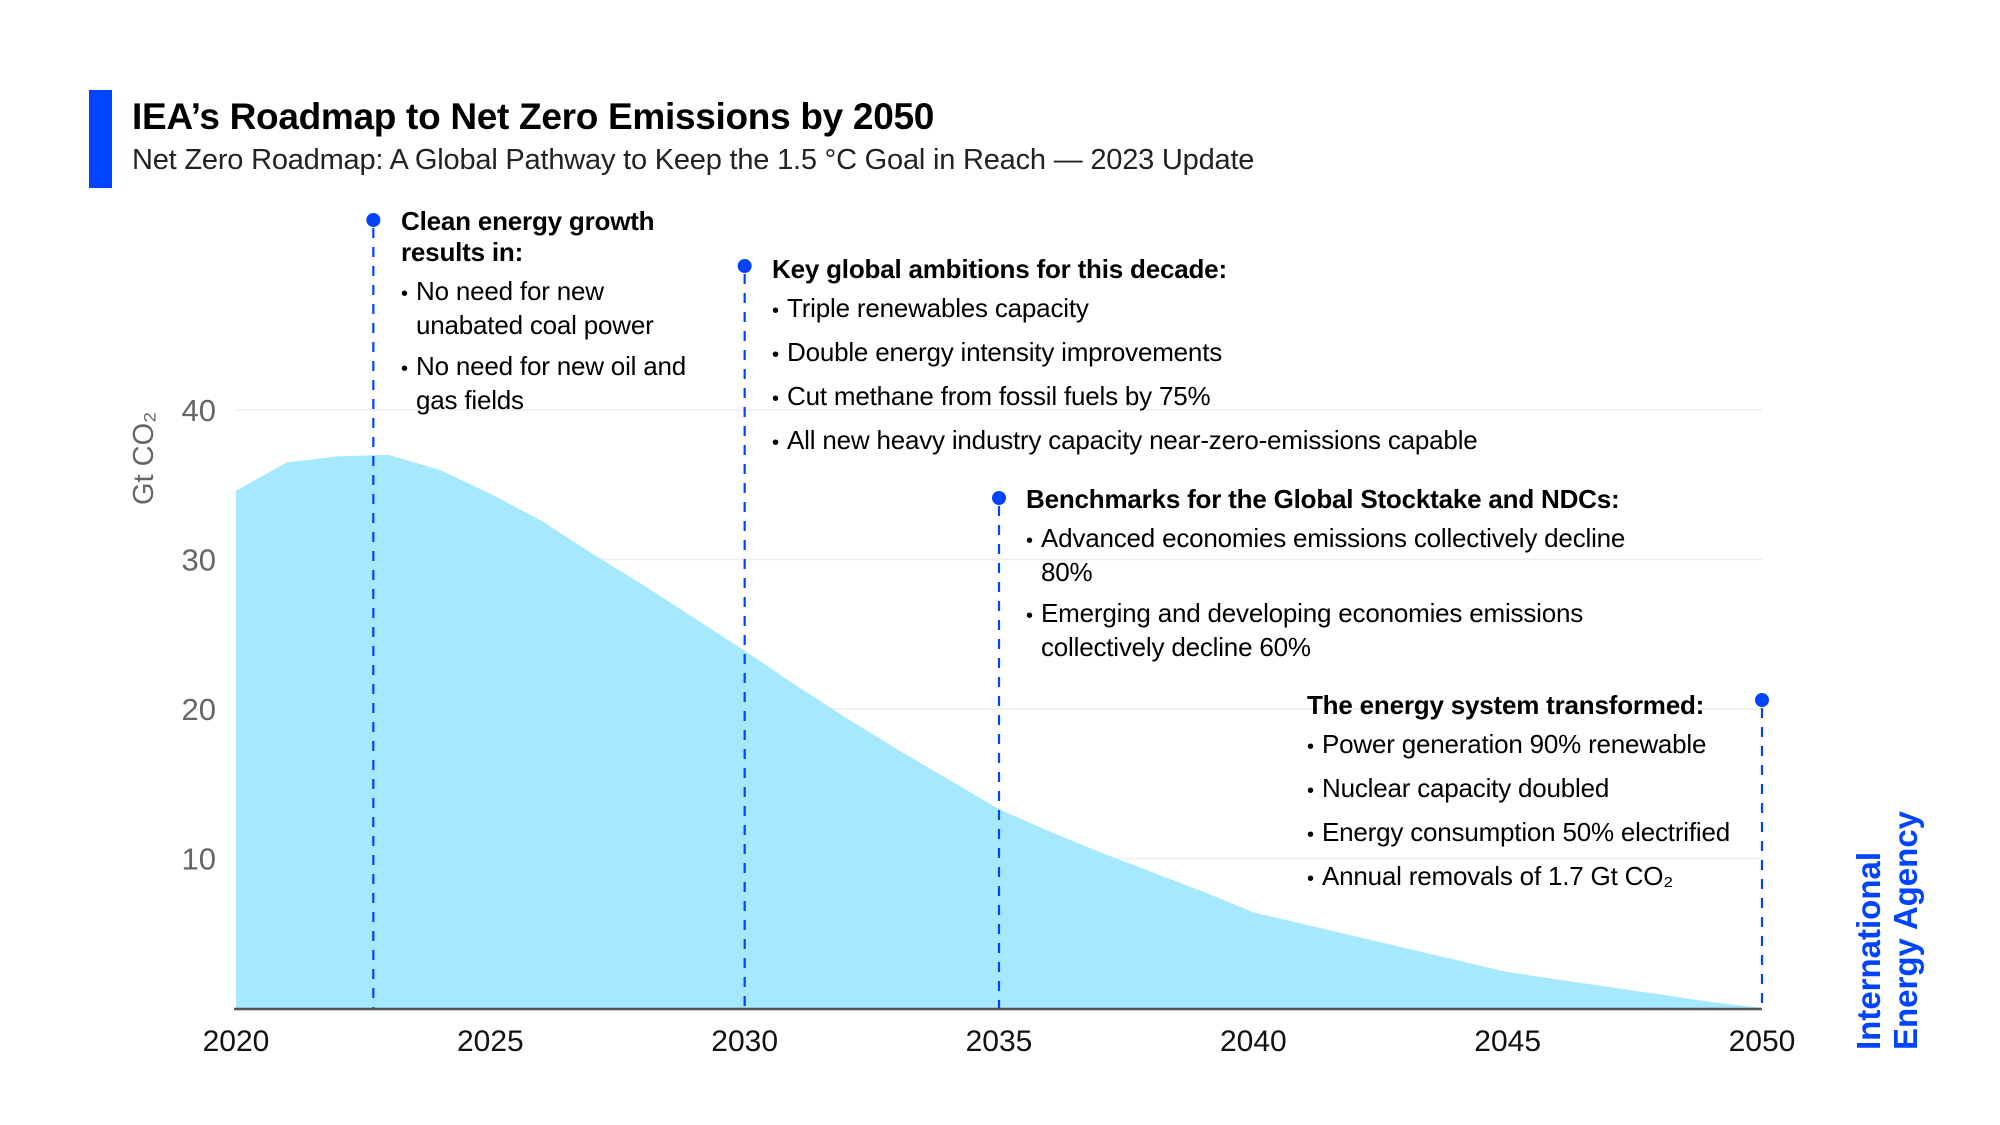 This screenshot has width=2000, height=1125. What do you see at coordinates (100, 139) in the screenshot?
I see `title-accent-bar` at bounding box center [100, 139].